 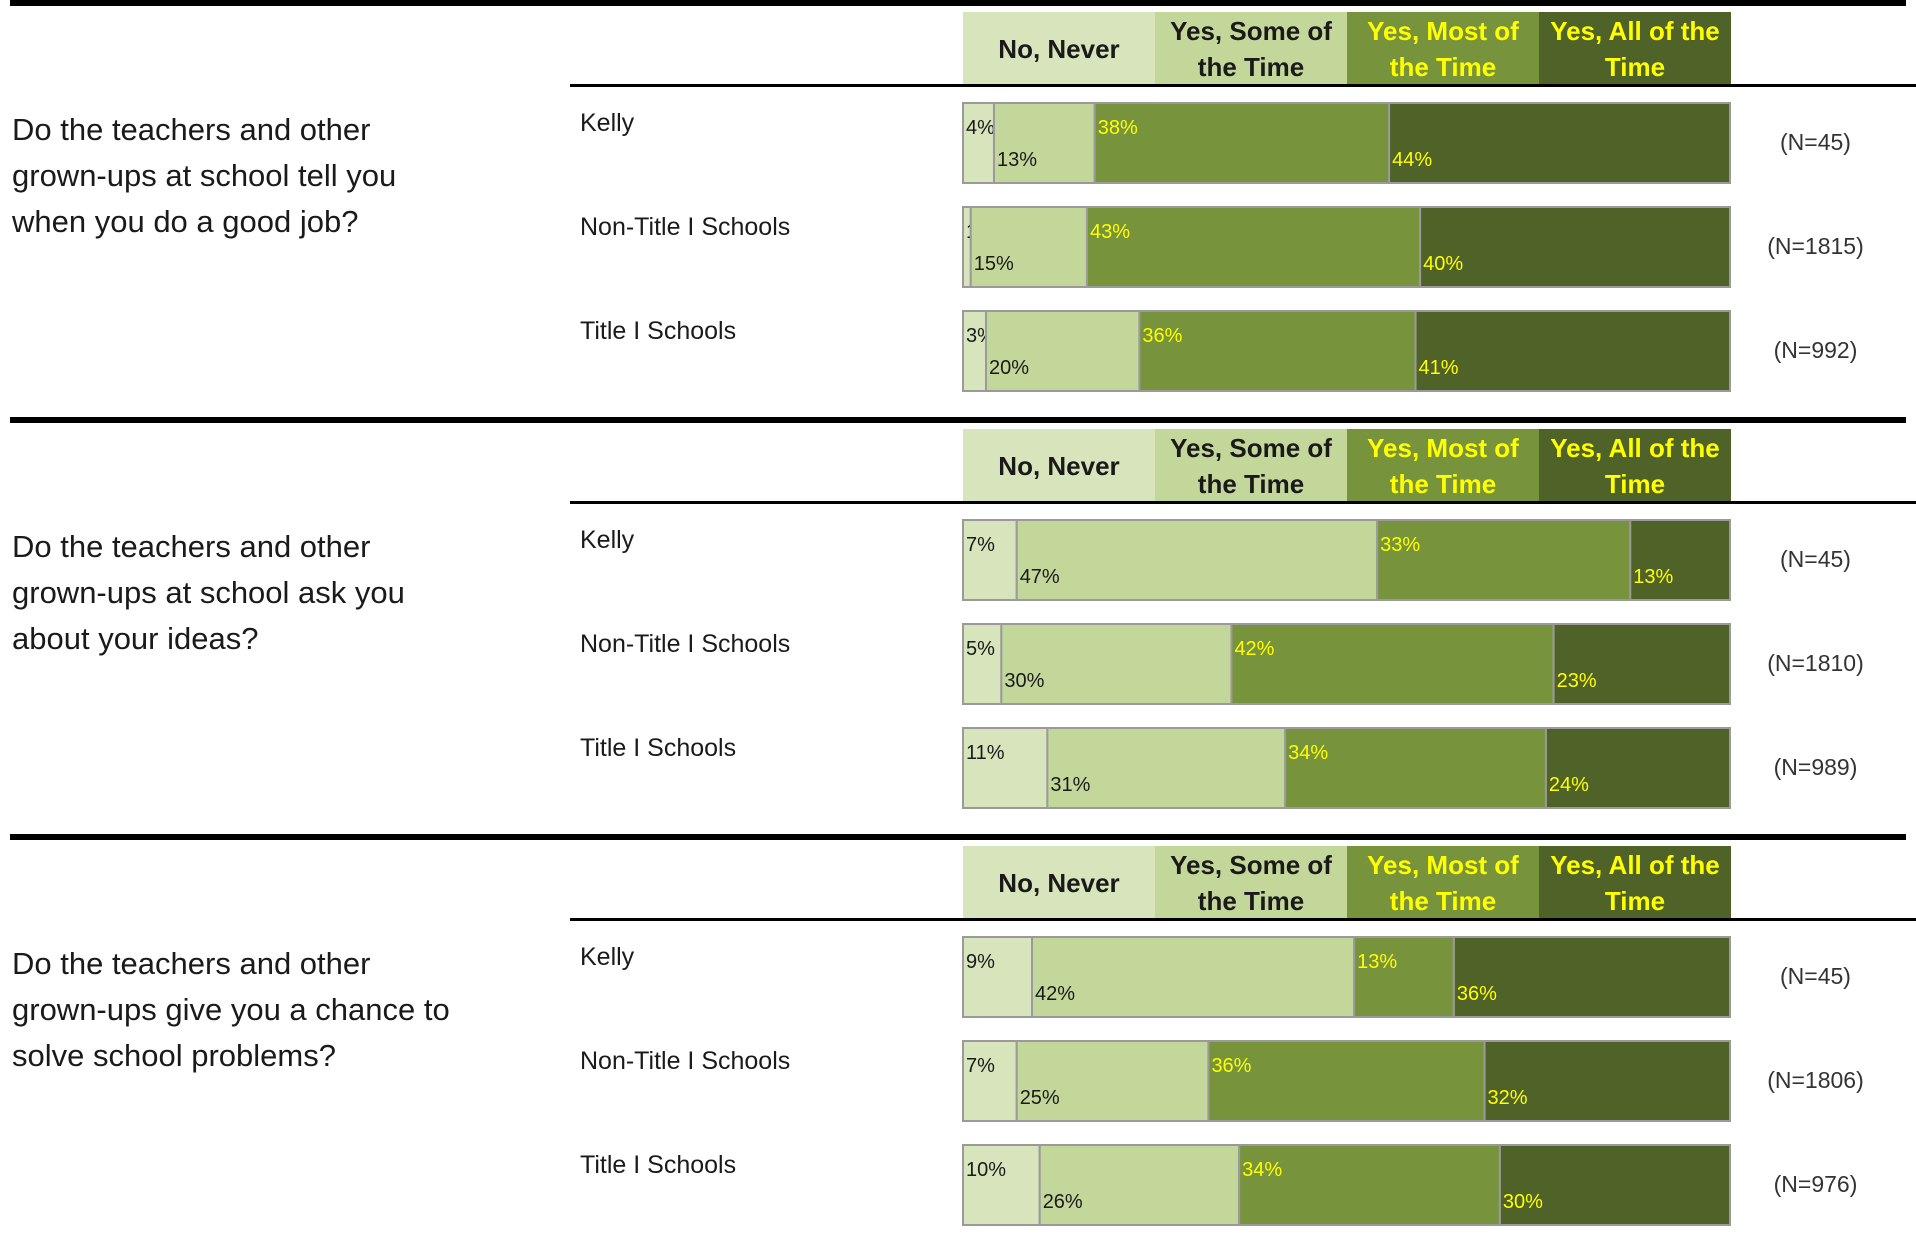 What do you see at coordinates (980, 128) in the screenshot?
I see `data-label: 4%` at bounding box center [980, 128].